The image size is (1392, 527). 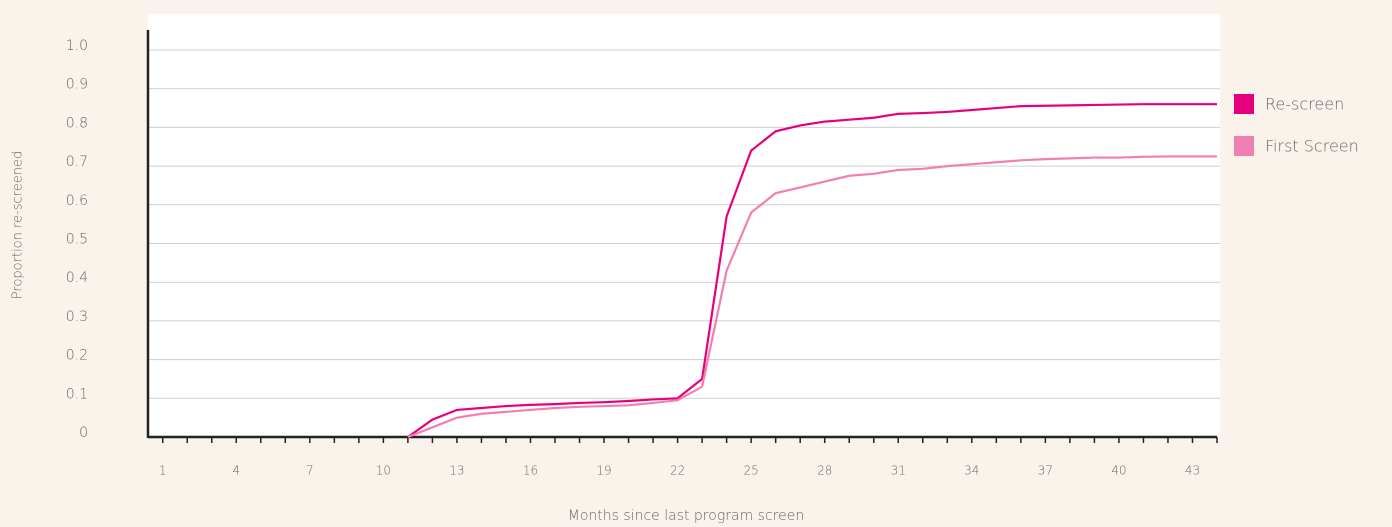 What do you see at coordinates (456, 471) in the screenshot?
I see `x-tick-label: 13` at bounding box center [456, 471].